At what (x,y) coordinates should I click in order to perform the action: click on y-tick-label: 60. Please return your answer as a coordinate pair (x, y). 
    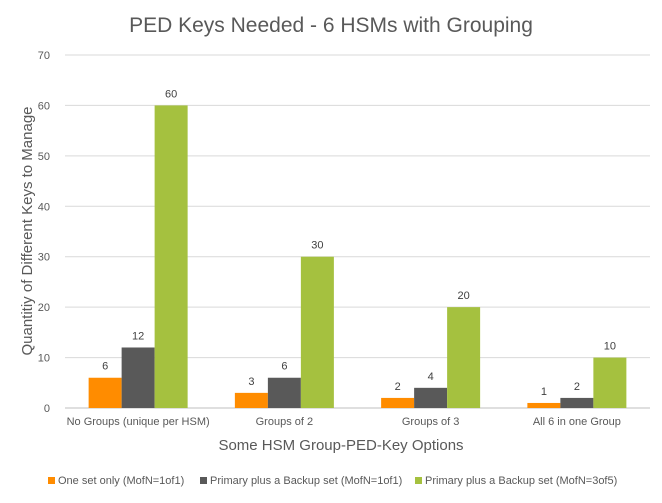
    Looking at the image, I should click on (44, 106).